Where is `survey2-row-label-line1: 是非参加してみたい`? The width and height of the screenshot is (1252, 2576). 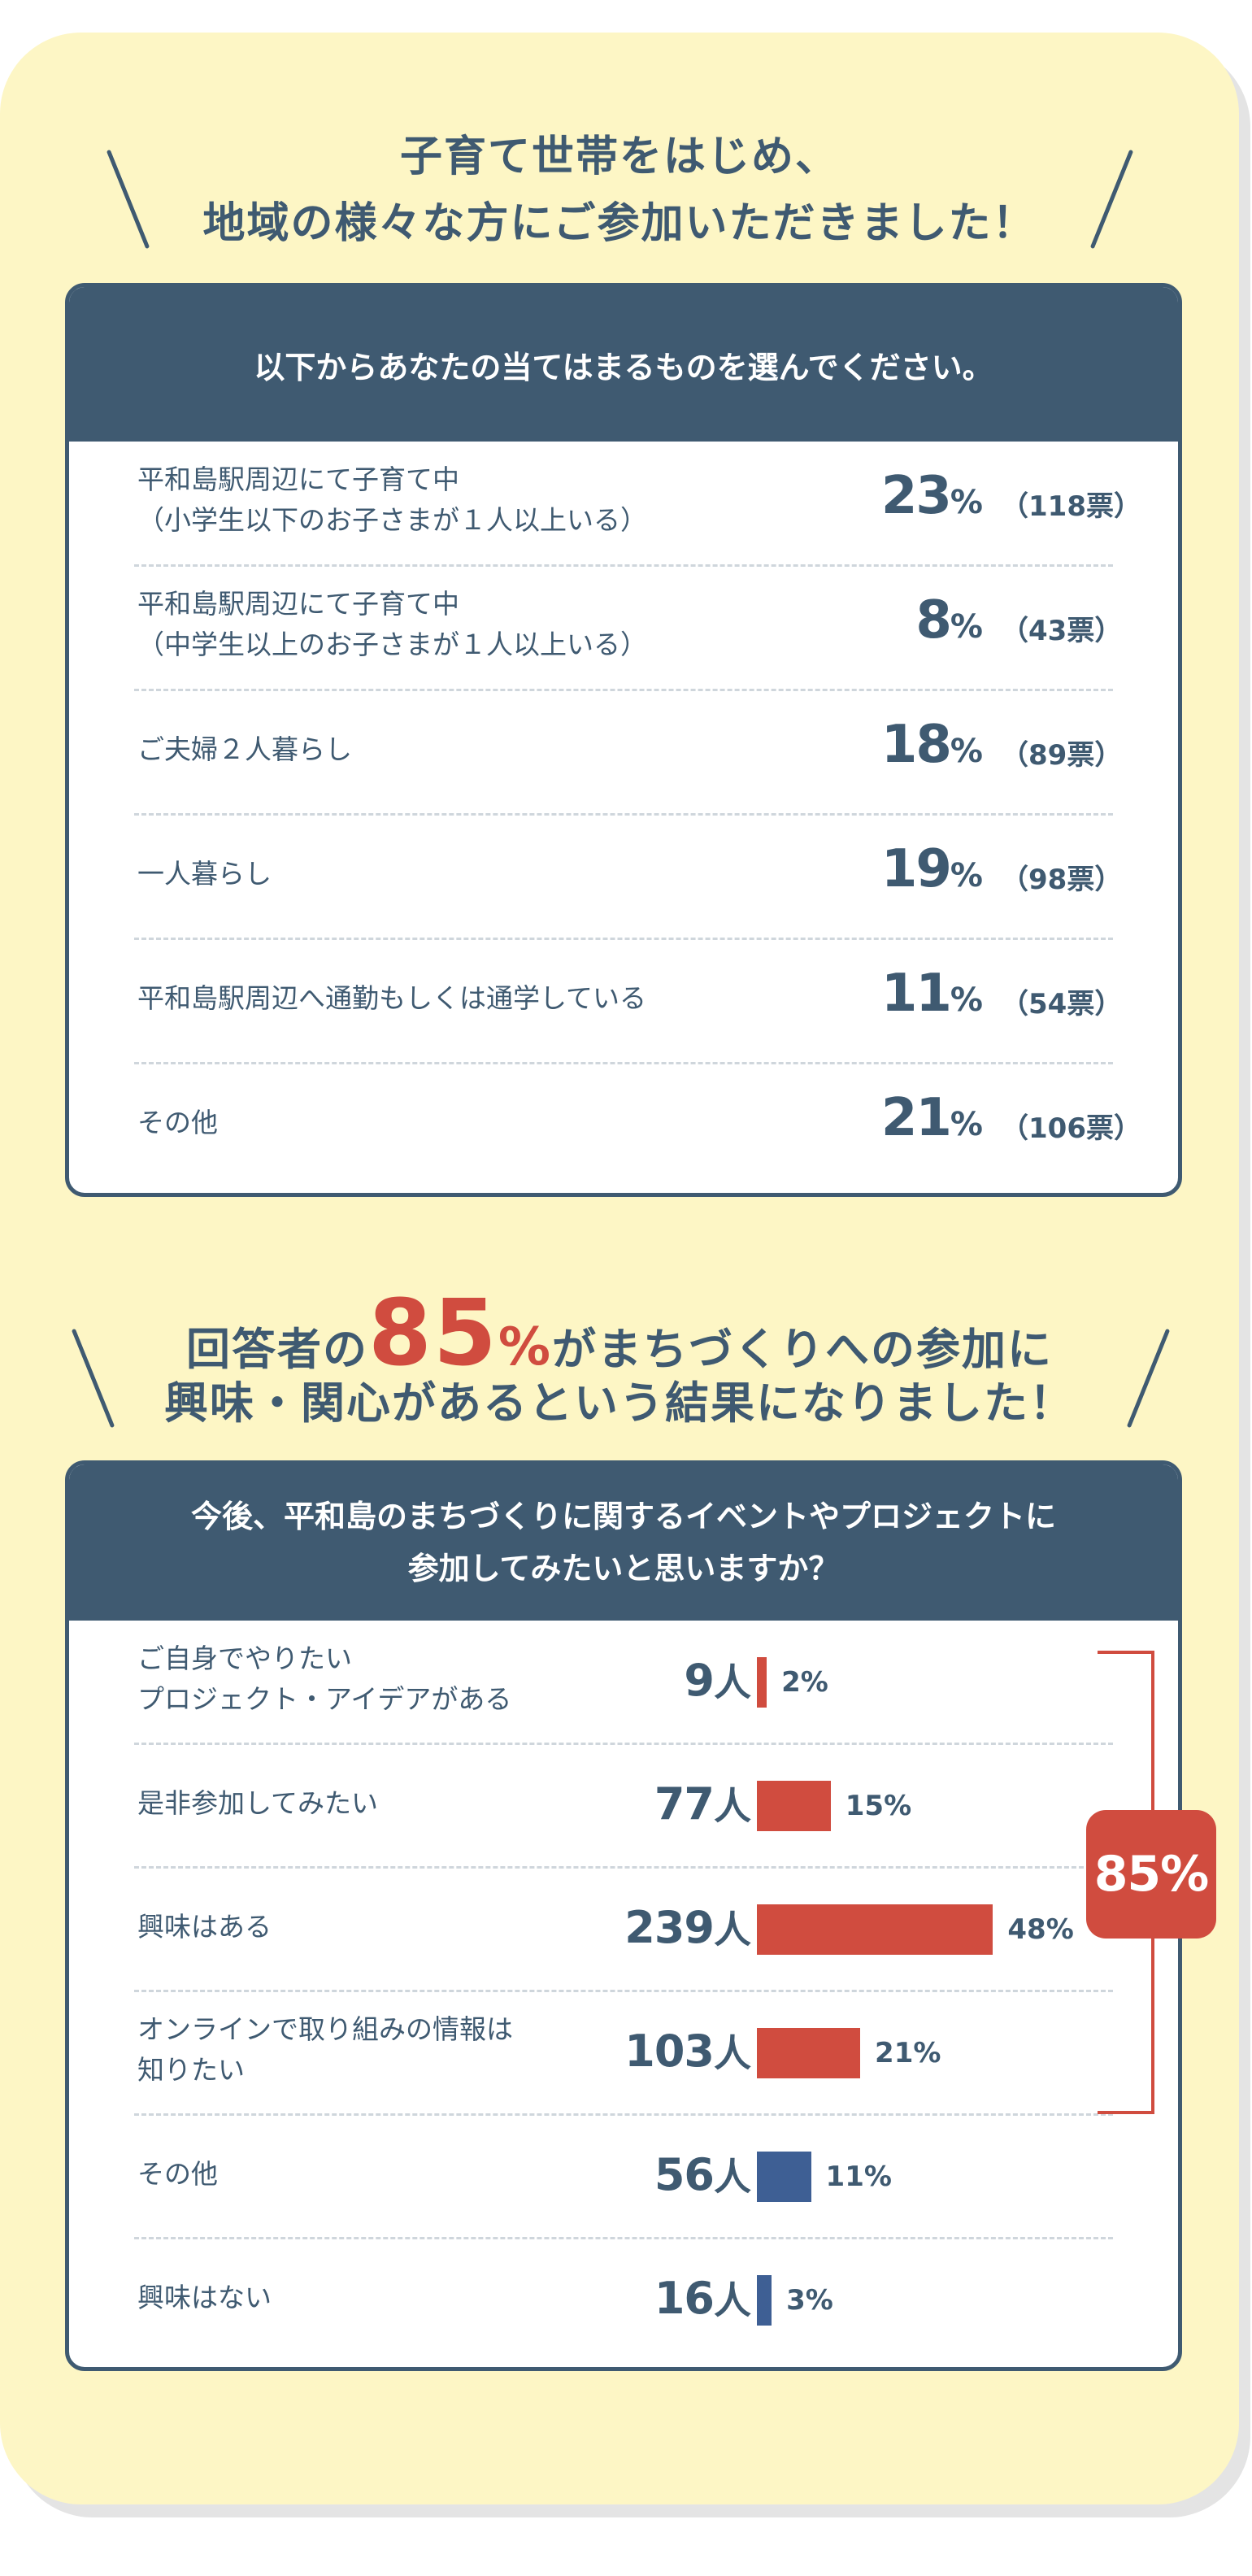 survey2-row-label-line1: 是非参加してみたい is located at coordinates (258, 1803).